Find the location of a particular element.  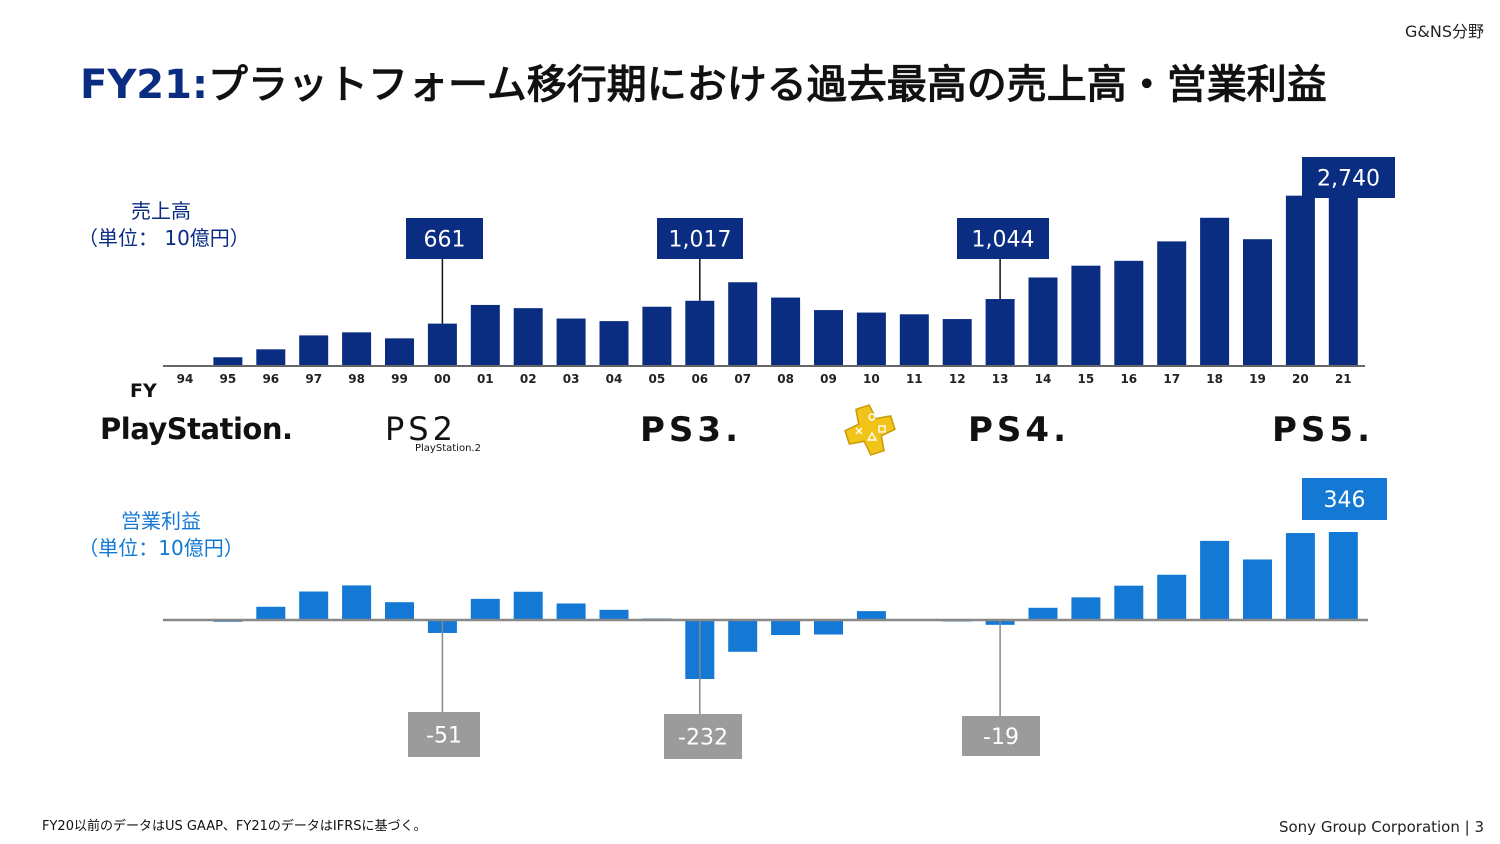

x-tick-label: 95 is located at coordinates (228, 379).